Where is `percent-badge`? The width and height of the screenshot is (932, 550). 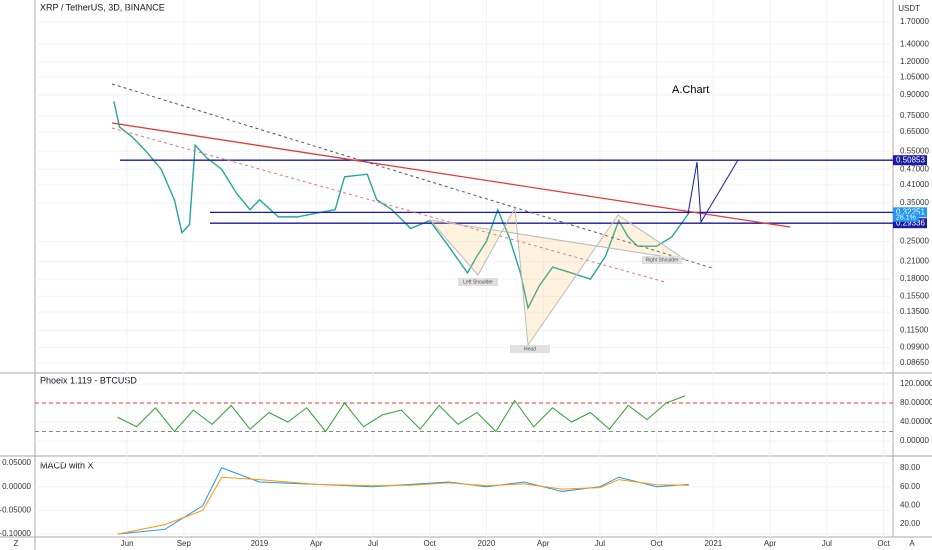
percent-badge is located at coordinates (906, 217).